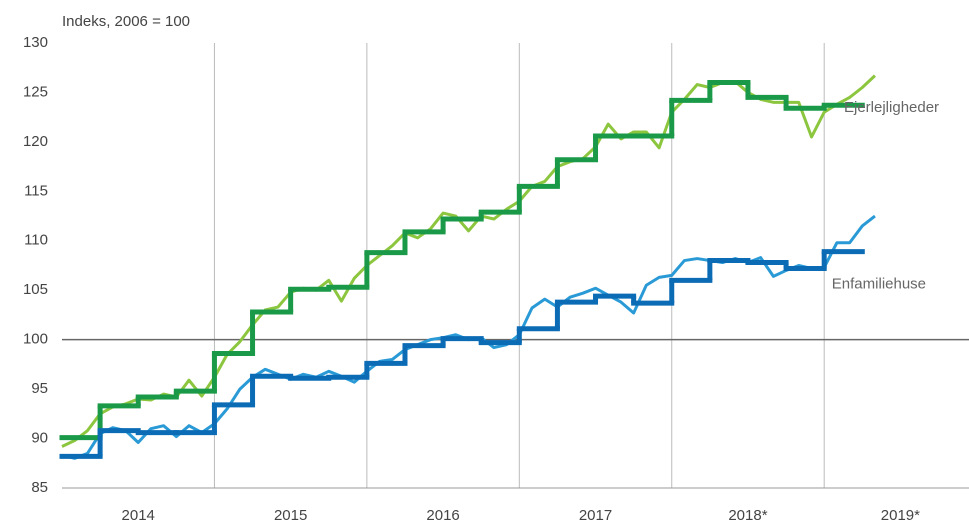 This screenshot has width=969, height=527. What do you see at coordinates (595, 515) in the screenshot?
I see `x-tick-label: 2017` at bounding box center [595, 515].